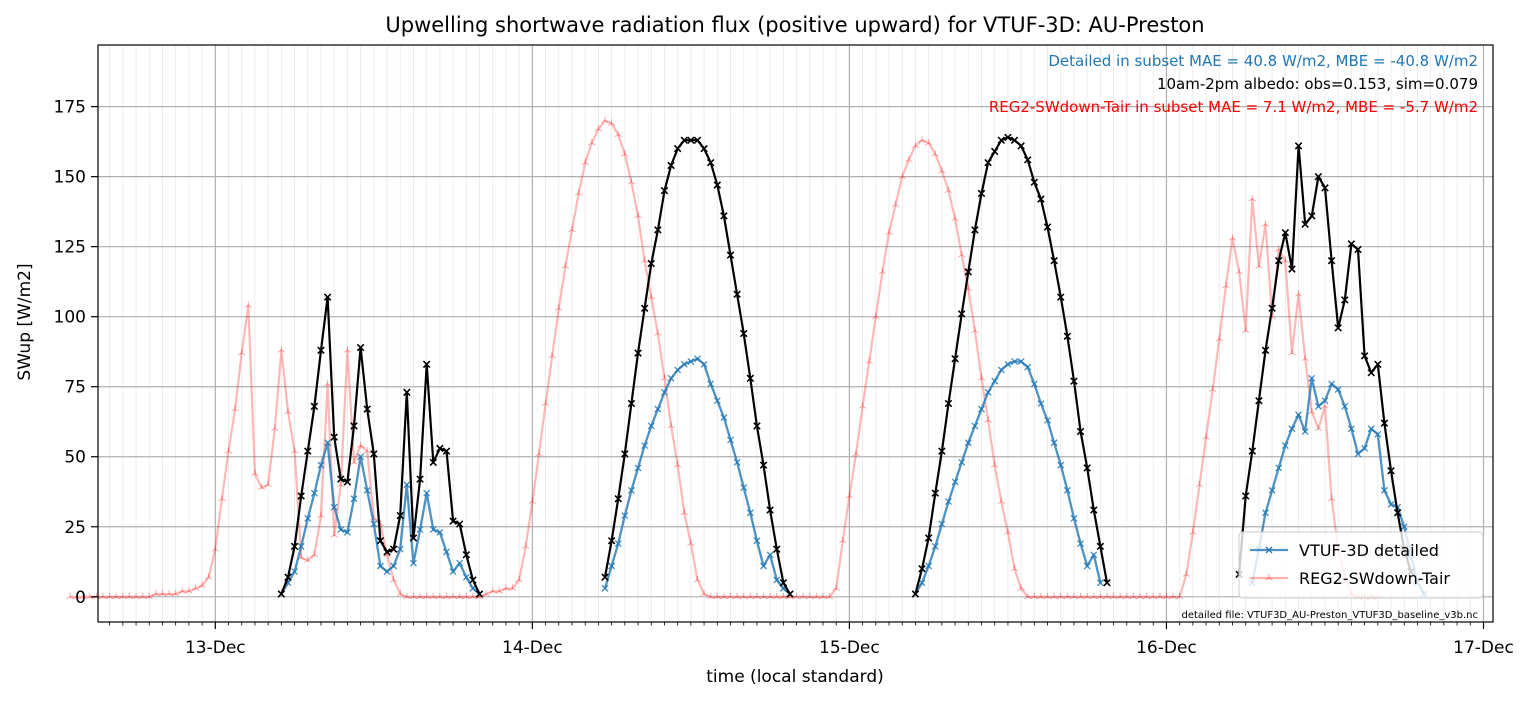  I want to click on y-tick-label: 0, so click(80, 598).